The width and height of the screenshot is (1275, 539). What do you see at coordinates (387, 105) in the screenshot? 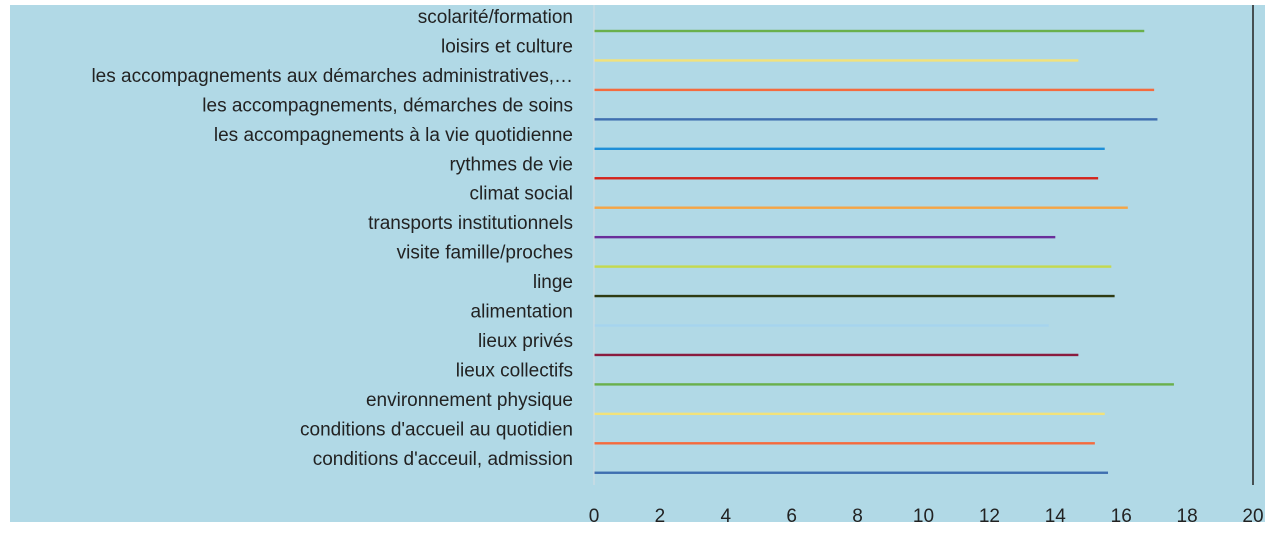
I see `category-label: les accompagnements, démarches de soins` at bounding box center [387, 105].